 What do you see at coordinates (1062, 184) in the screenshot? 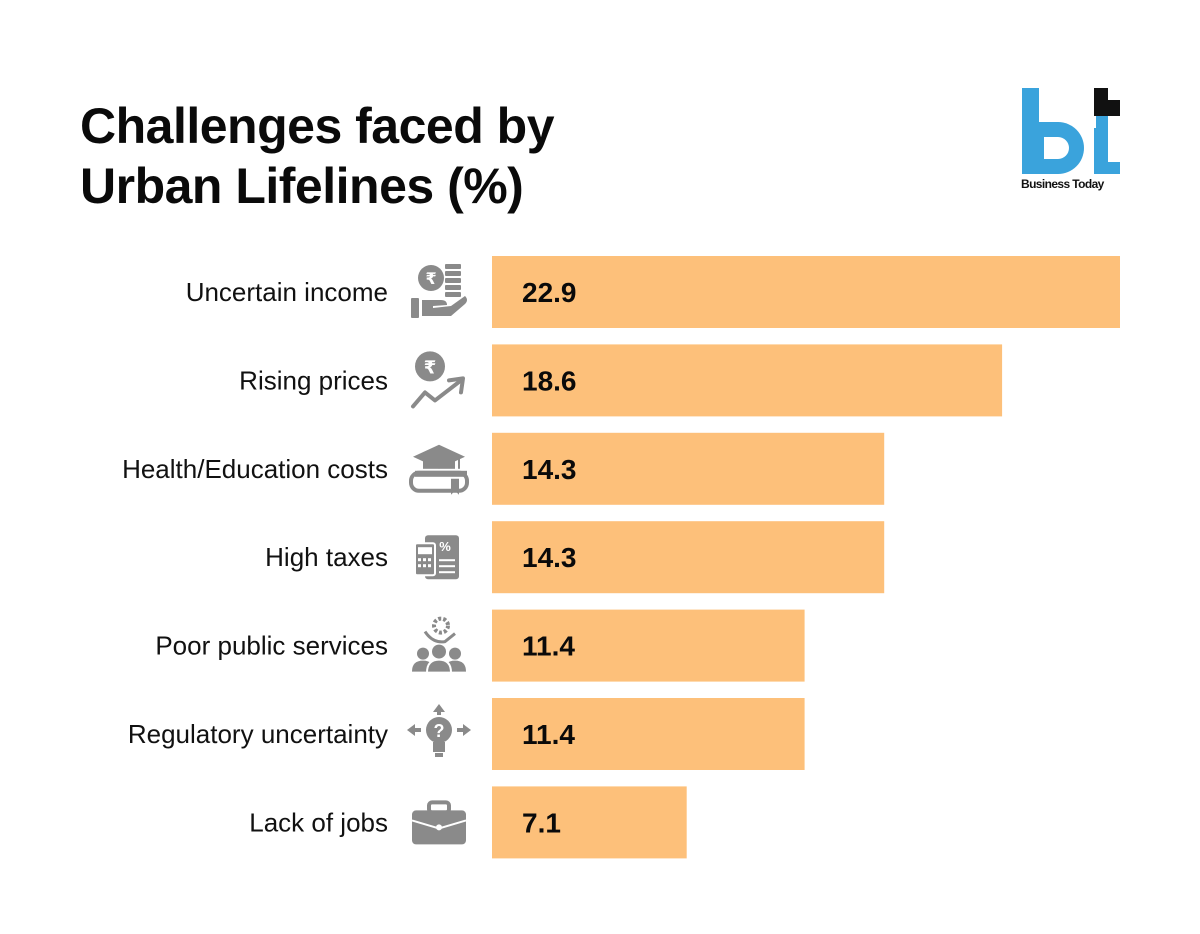
I see `logo-text: Business Today` at bounding box center [1062, 184].